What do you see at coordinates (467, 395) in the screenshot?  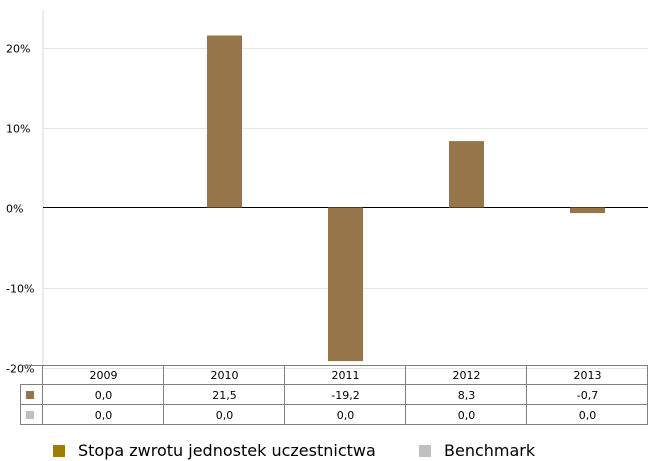 I see `data-label: 8,3` at bounding box center [467, 395].